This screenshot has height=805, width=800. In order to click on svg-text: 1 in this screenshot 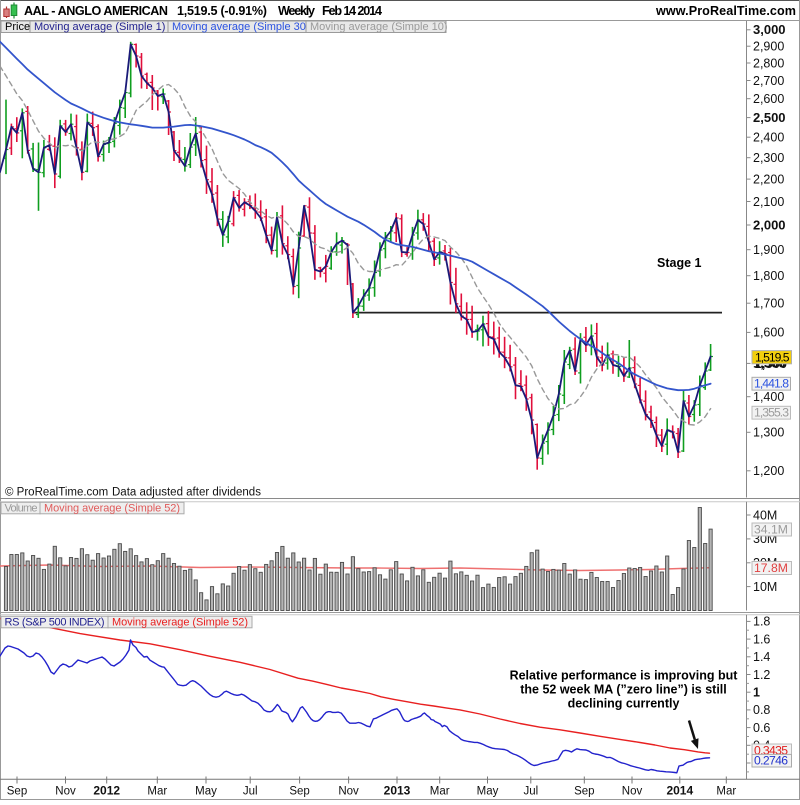, I will do `click(756, 693)`.